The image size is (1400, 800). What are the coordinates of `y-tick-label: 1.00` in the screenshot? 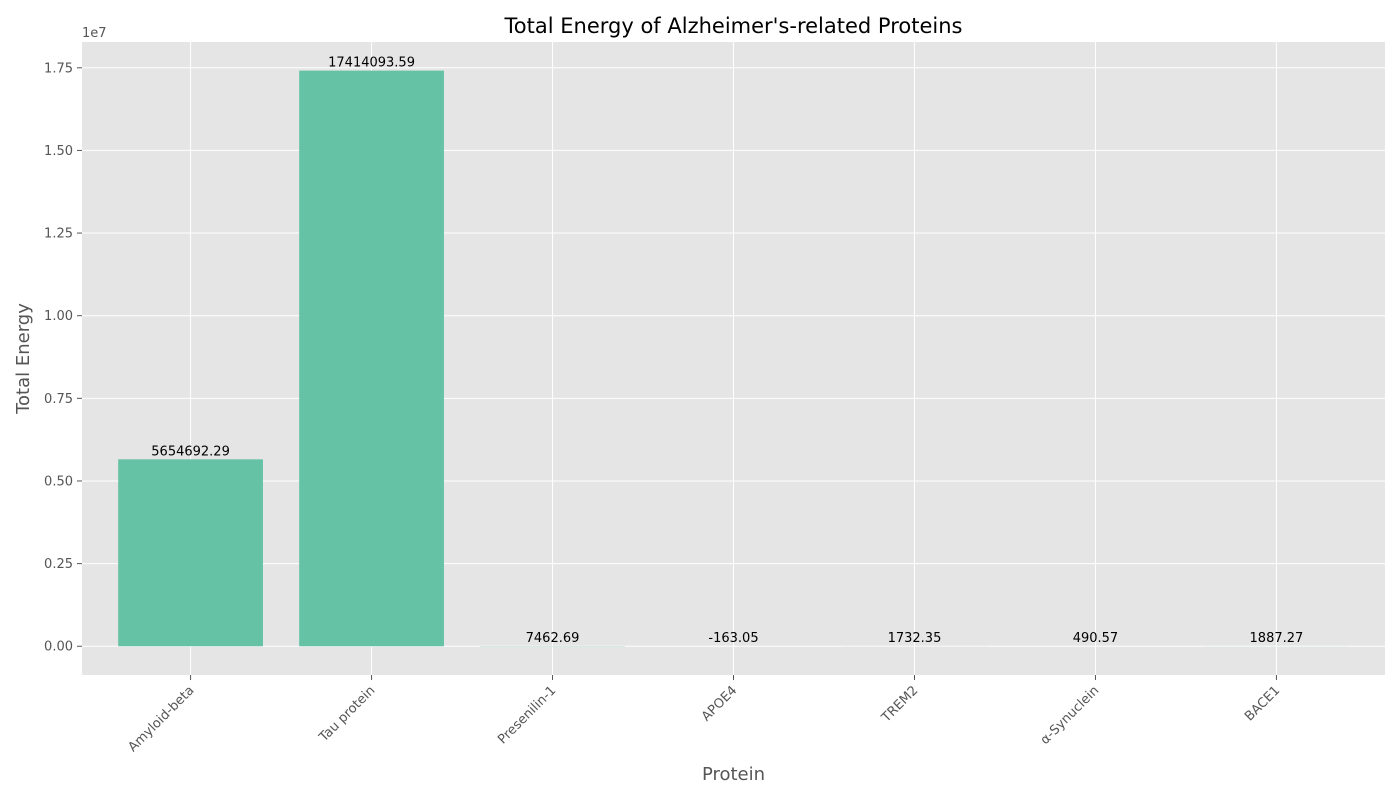 It's located at (58, 316).